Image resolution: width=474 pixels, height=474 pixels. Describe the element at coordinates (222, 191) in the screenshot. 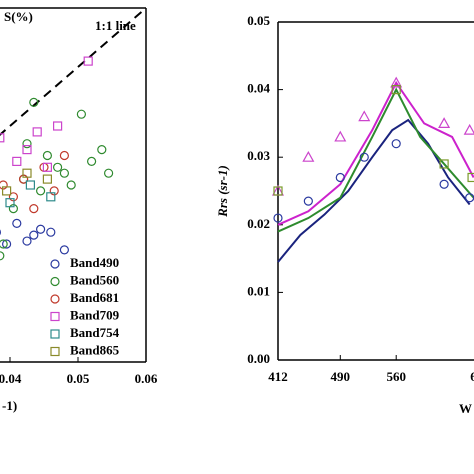

I see `y-axis-label: Rrs (sr-1)` at that location.